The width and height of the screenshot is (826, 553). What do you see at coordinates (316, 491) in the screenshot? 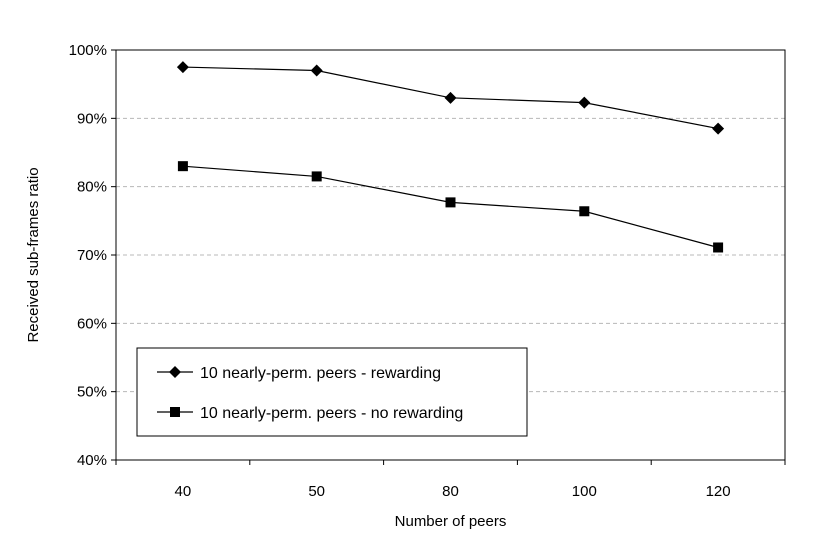
I see `x-tick-label: 50` at bounding box center [316, 491].